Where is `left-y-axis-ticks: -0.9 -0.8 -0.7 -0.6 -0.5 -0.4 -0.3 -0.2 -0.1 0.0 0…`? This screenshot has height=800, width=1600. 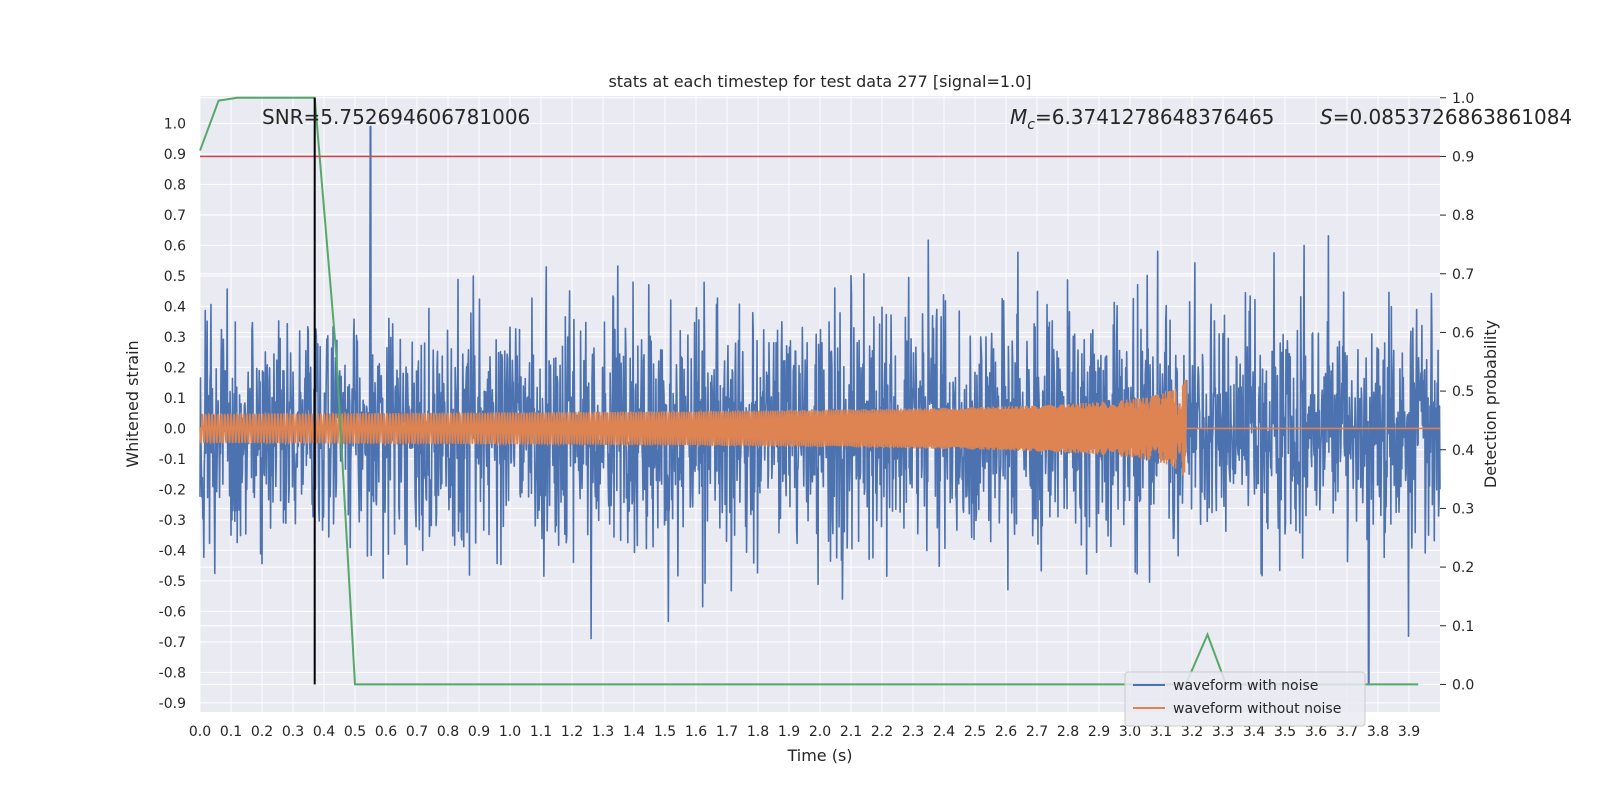 left-y-axis-ticks: -0.9 -0.8 -0.7 -0.6 -0.5 -0.4 -0.3 -0.2 -0.1 0.0 0… is located at coordinates (172, 413).